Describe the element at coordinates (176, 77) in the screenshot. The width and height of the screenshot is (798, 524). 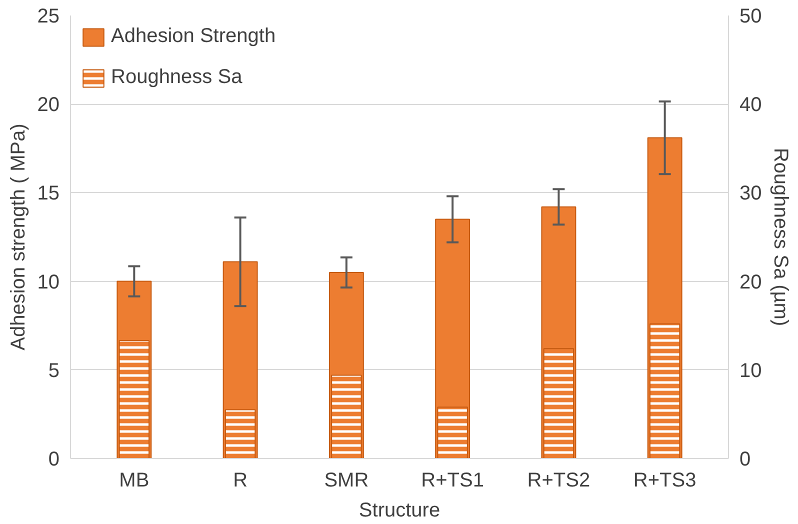
I see `legend-label: Roughness Sa` at that location.